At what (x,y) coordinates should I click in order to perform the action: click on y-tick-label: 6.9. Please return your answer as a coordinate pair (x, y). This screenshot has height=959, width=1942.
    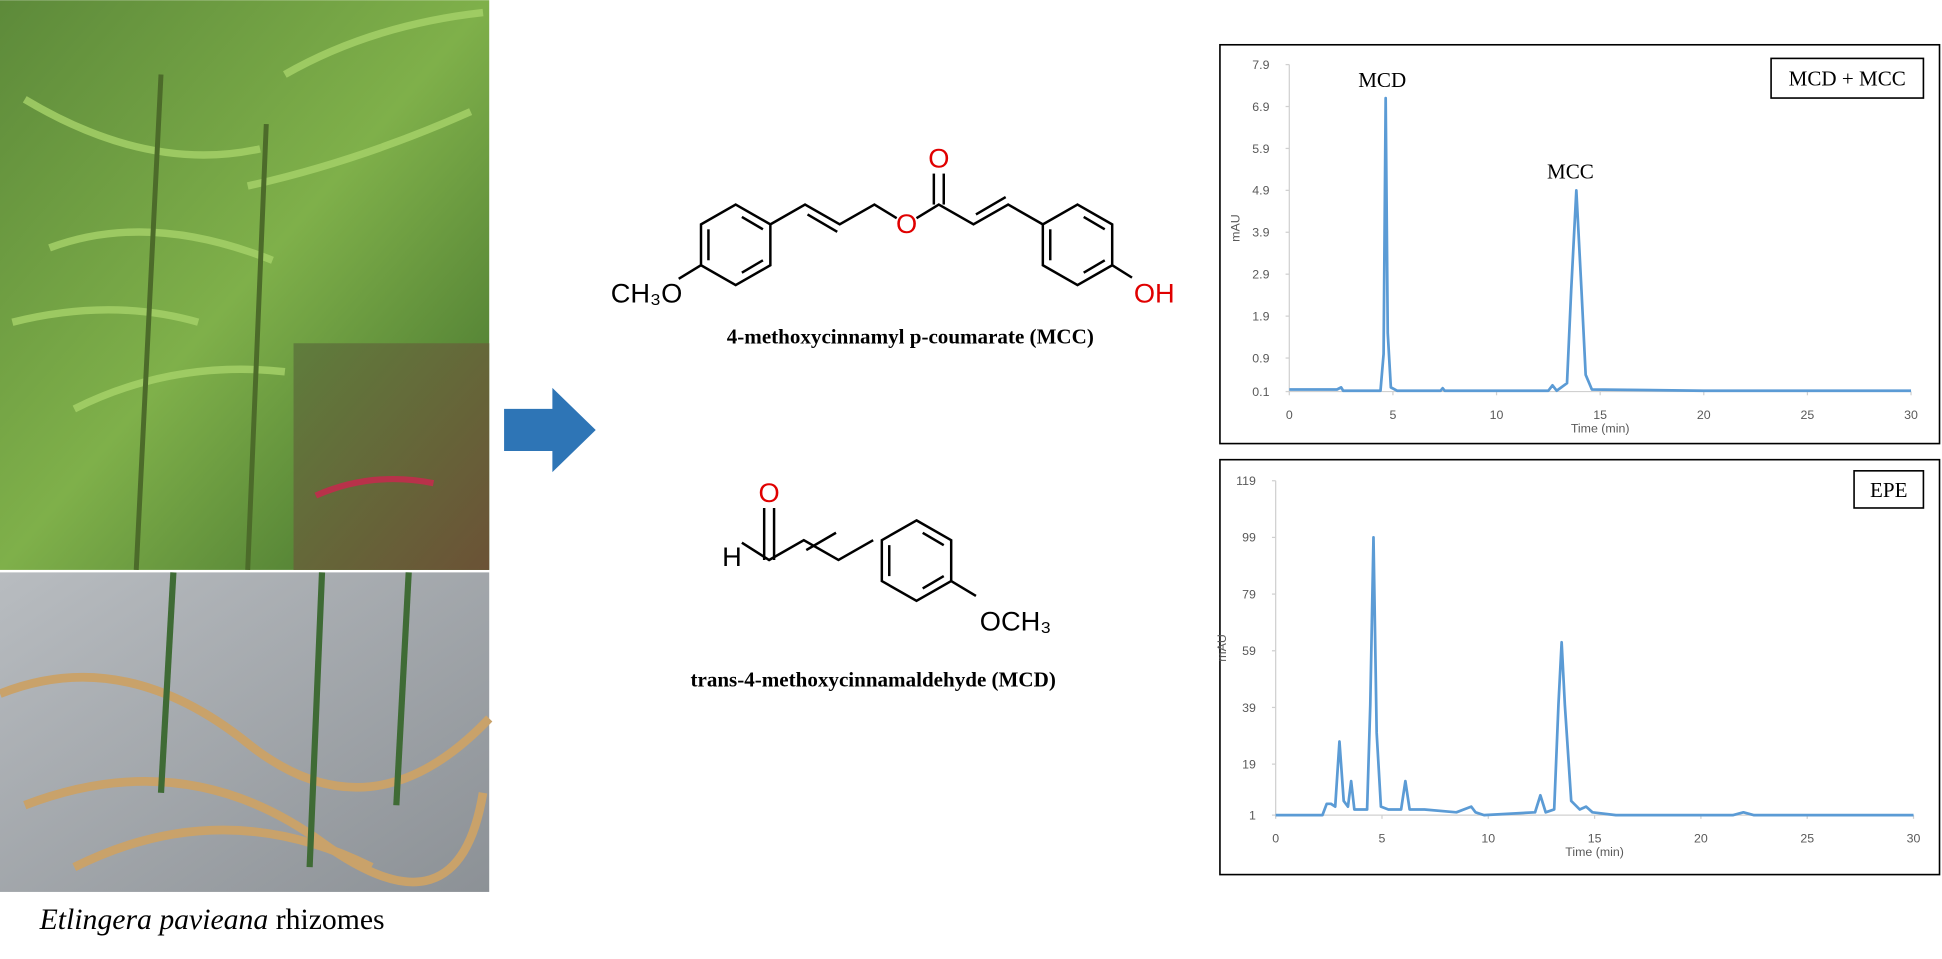
    Looking at the image, I should click on (1260, 107).